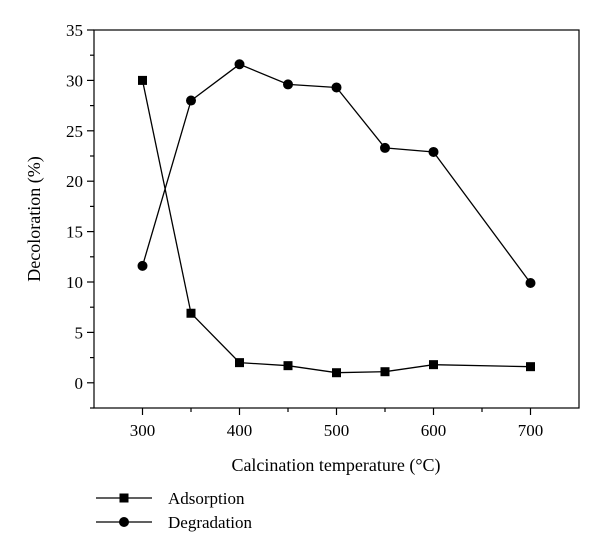  What do you see at coordinates (206, 498) in the screenshot?
I see `legend-label-adsorption: Adsorption` at bounding box center [206, 498].